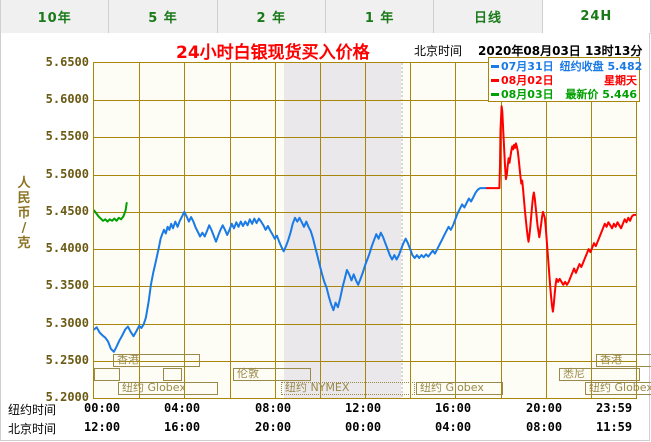  Describe the element at coordinates (67, 397) in the screenshot. I see `y-axis-tick-label: 5.2000` at that location.